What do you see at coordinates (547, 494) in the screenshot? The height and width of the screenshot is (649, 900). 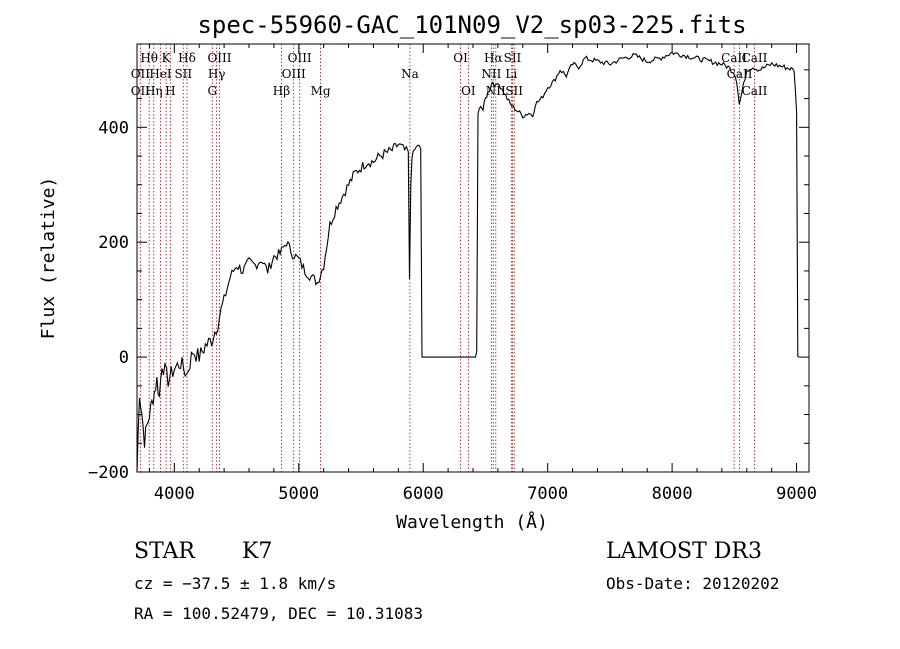 I see `x-tick-label: 7000` at bounding box center [547, 494].